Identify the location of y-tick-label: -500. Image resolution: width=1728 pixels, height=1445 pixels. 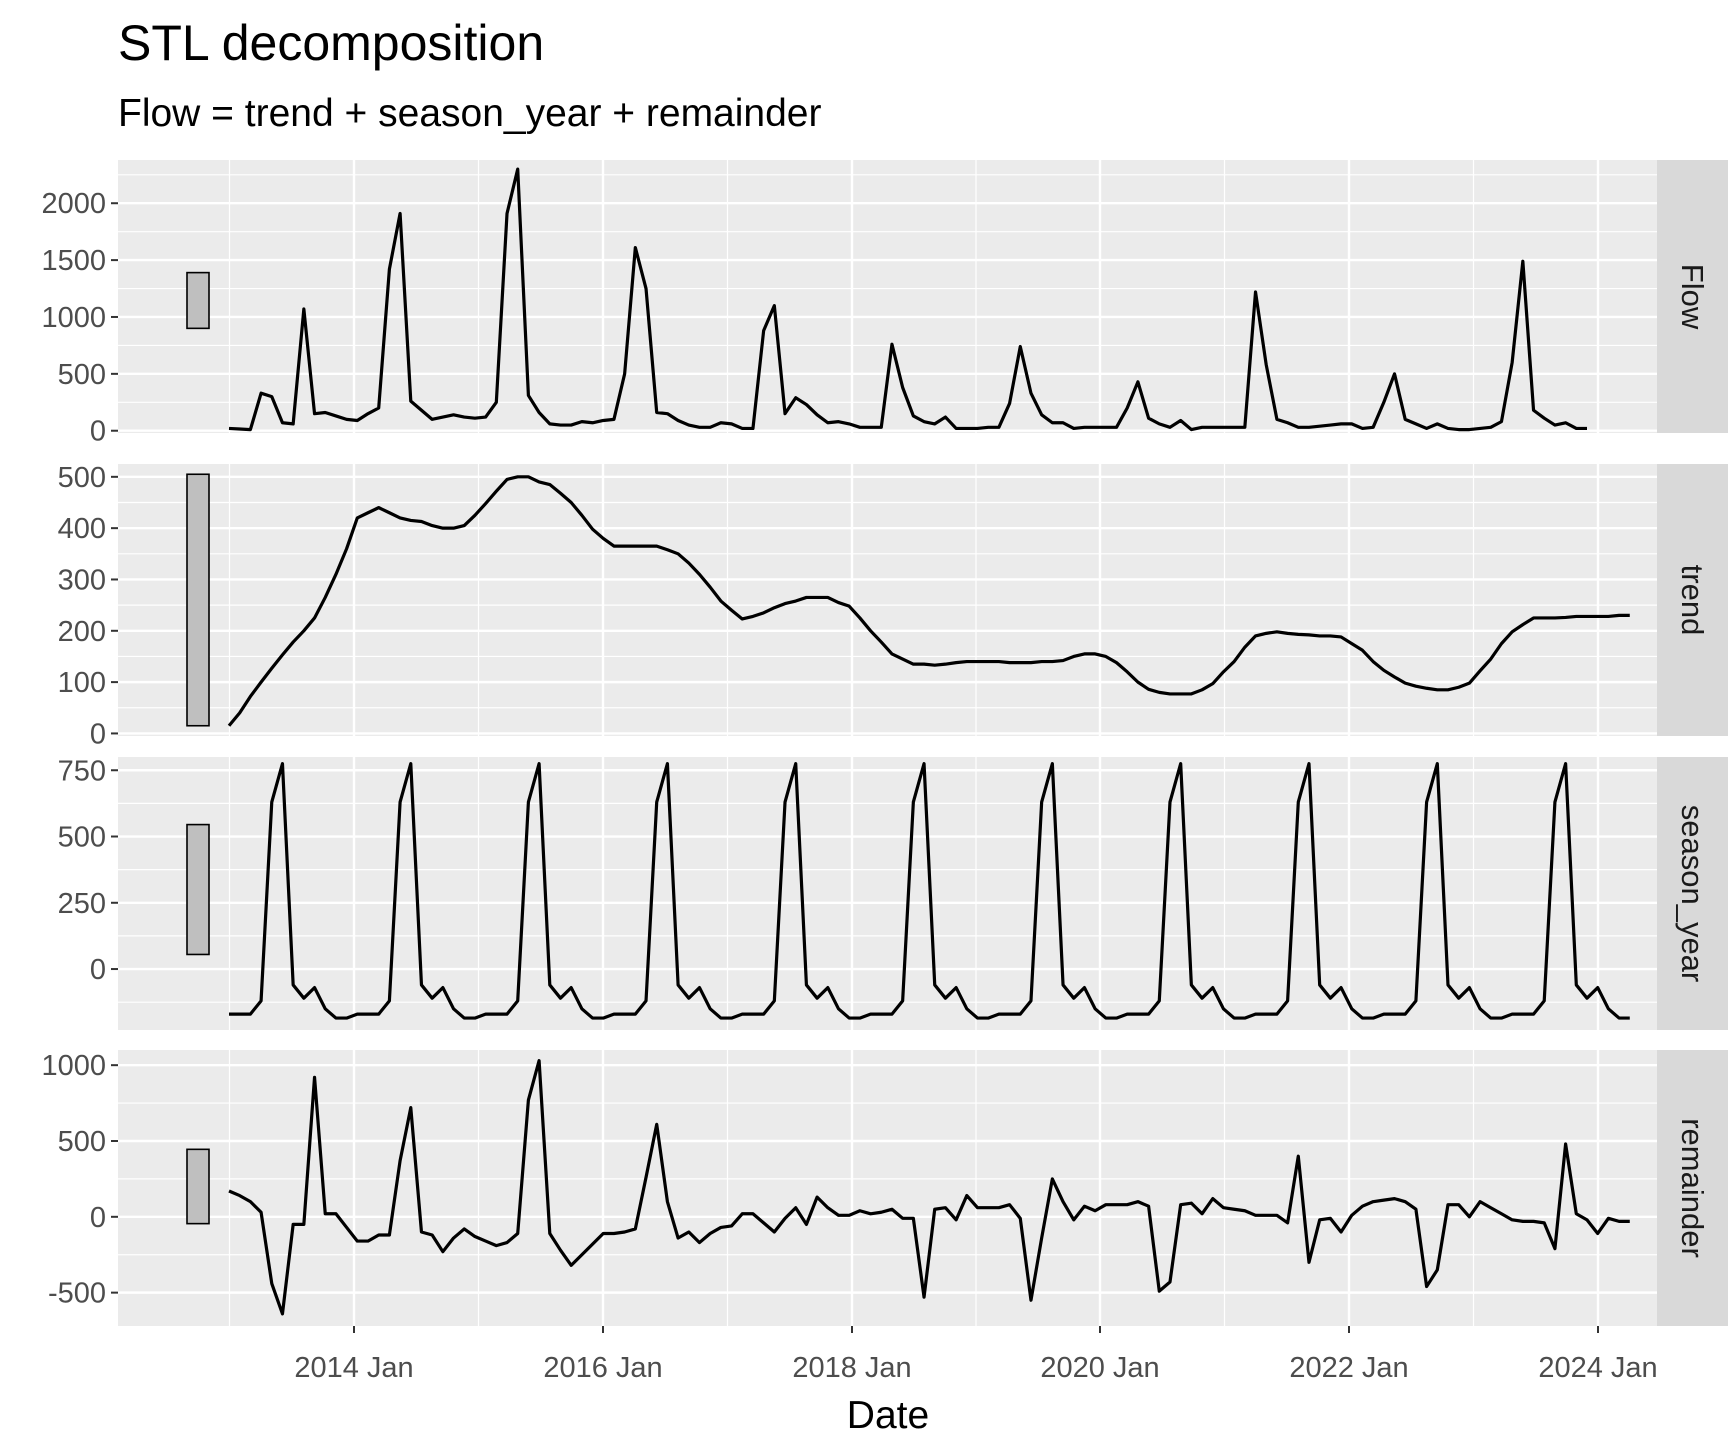
(77, 1294).